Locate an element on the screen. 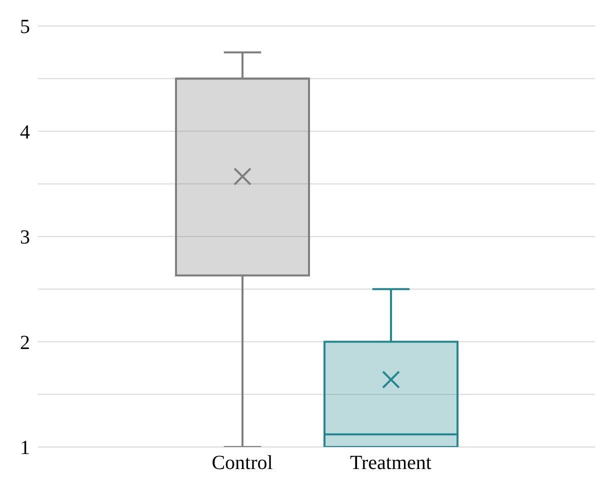 This screenshot has height=483, width=597. x-tick-label: Treatment is located at coordinates (391, 463).